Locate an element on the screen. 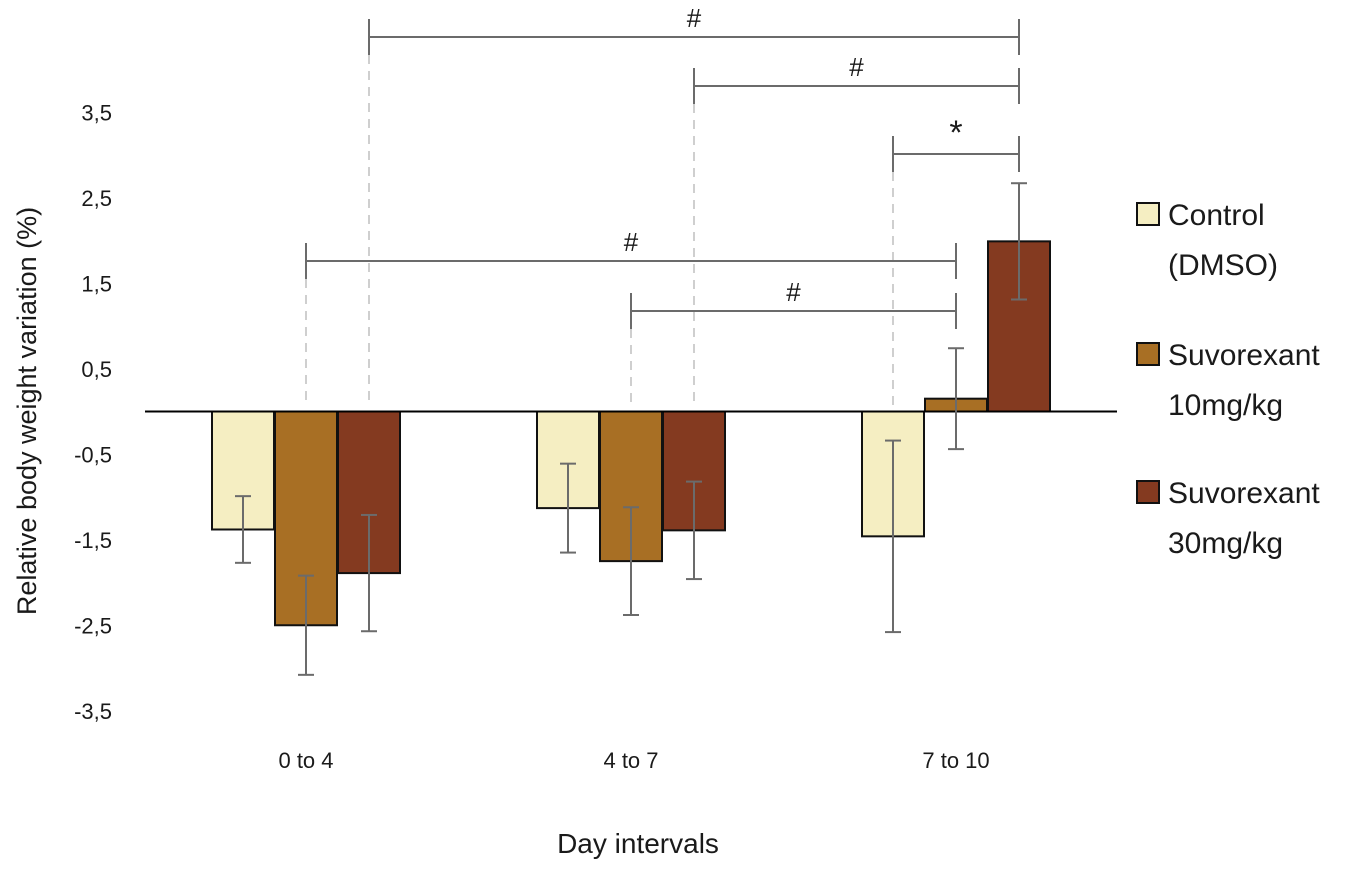  y-tick-label: 3,5 is located at coordinates (96, 112).